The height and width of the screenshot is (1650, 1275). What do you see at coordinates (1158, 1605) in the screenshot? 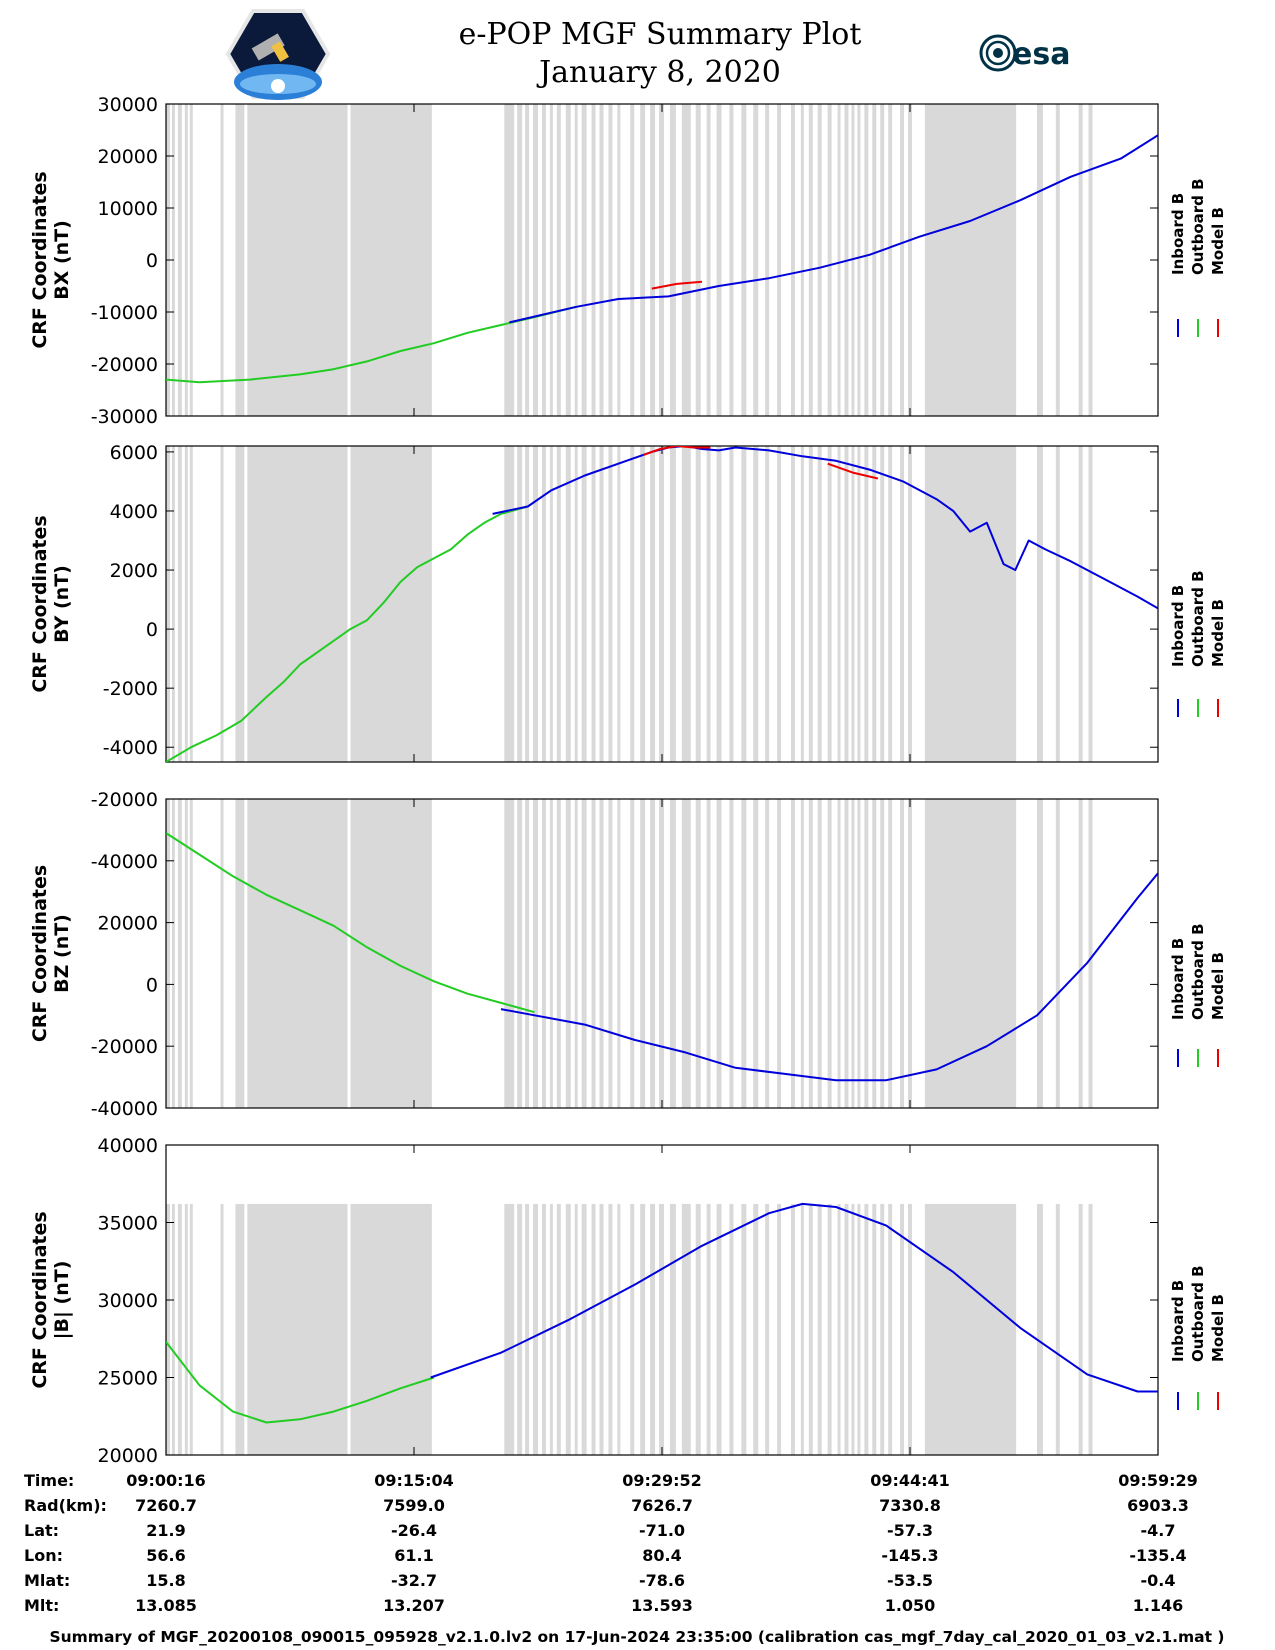
I see `table-cell: 1.146` at bounding box center [1158, 1605].